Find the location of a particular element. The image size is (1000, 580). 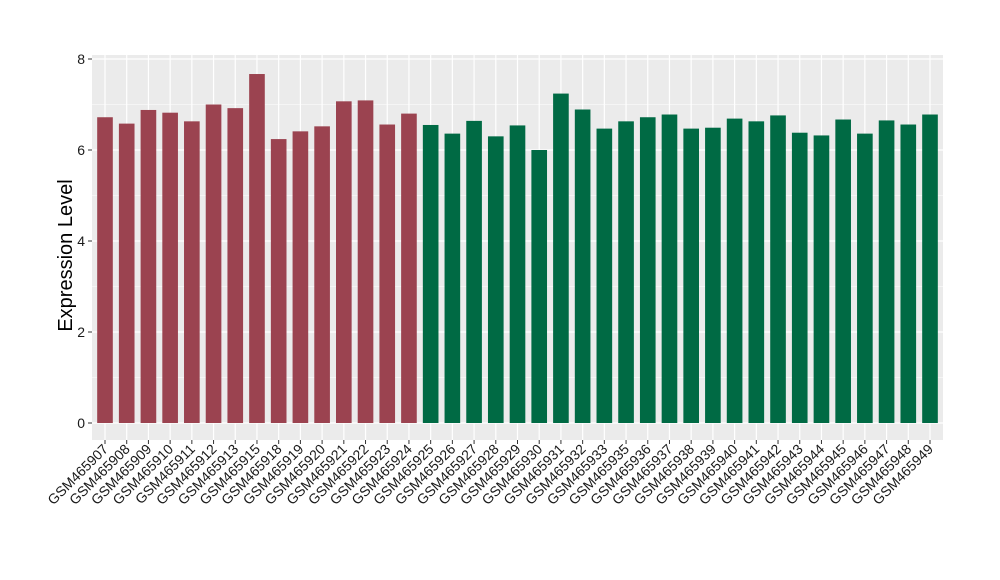

bar-GSM465909 is located at coordinates (148, 266).